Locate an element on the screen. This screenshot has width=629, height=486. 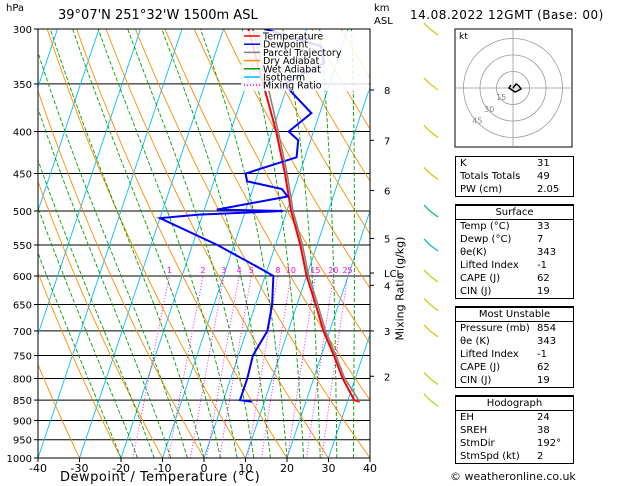
copyright-text: © weatheronline.co.uk is located at coordinates (513, 476).